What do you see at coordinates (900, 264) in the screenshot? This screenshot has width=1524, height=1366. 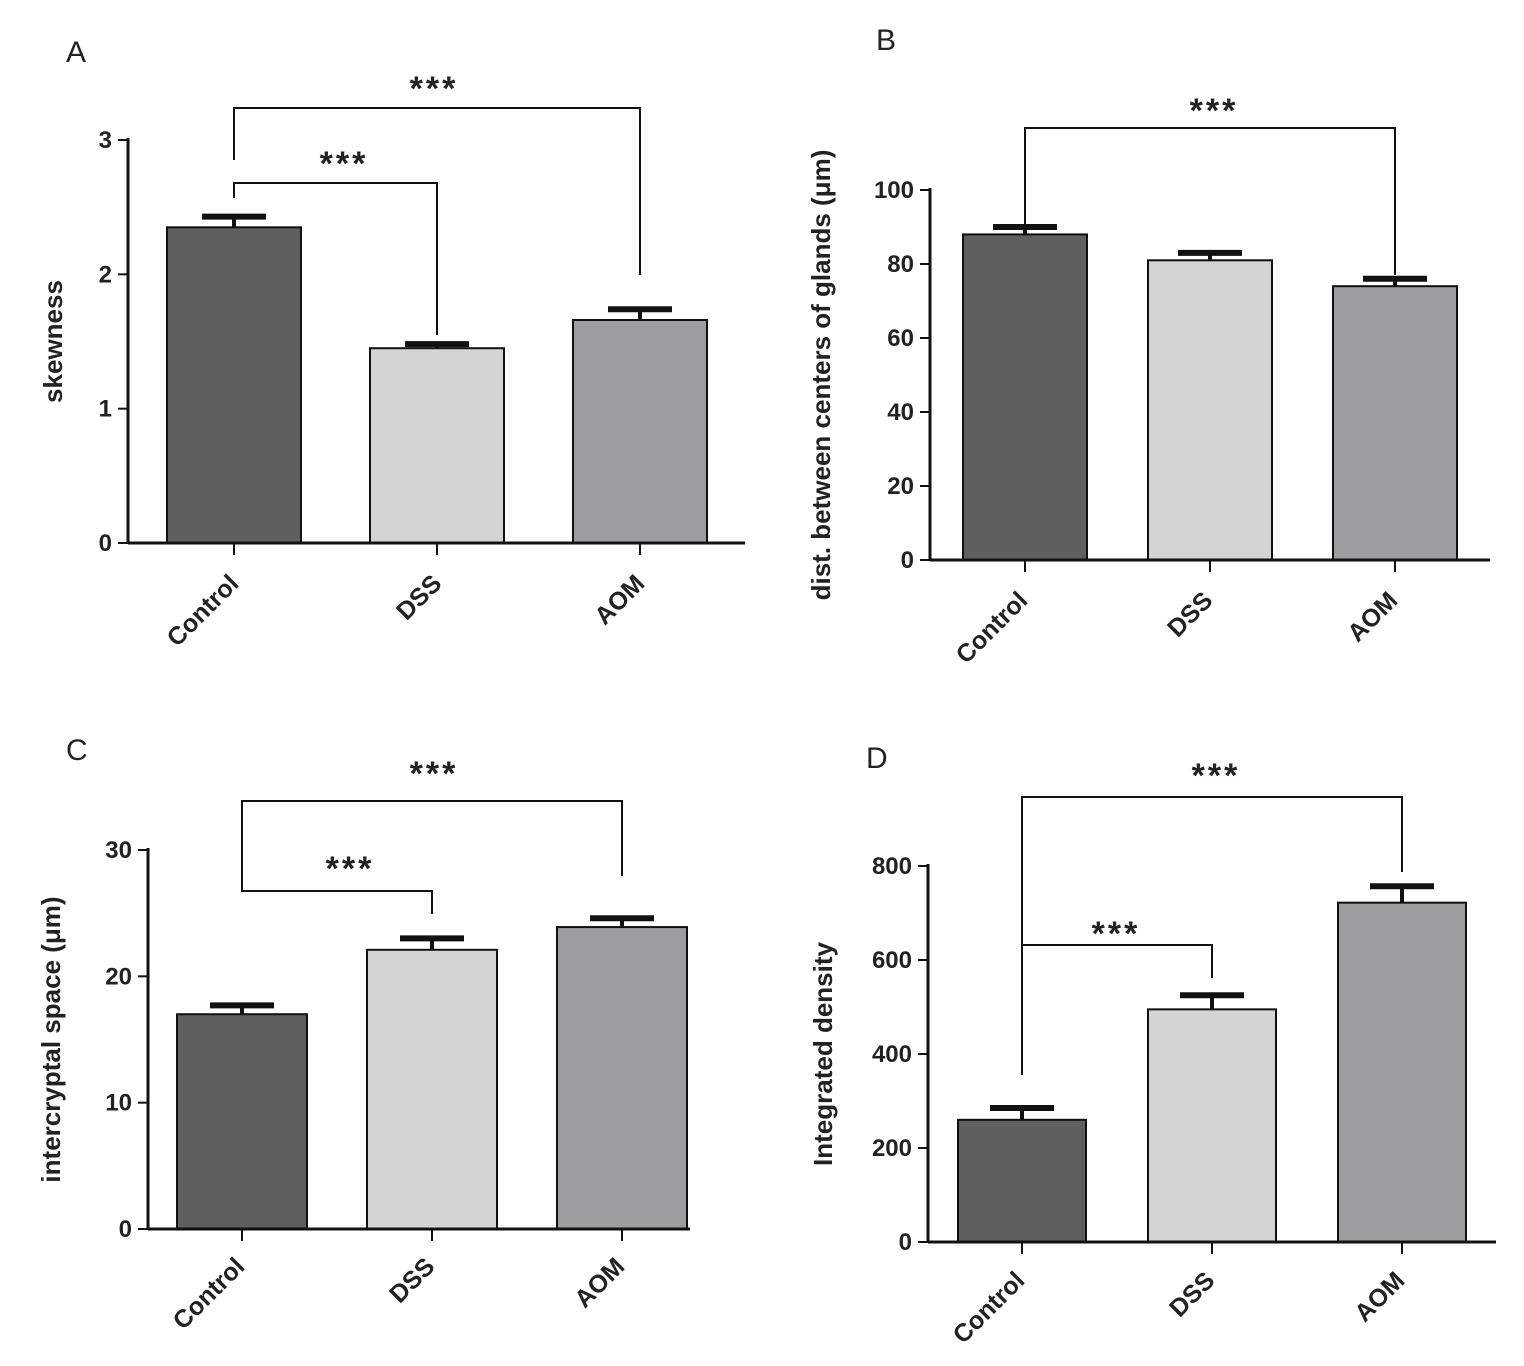 I see `y-tick-label: 80` at bounding box center [900, 264].